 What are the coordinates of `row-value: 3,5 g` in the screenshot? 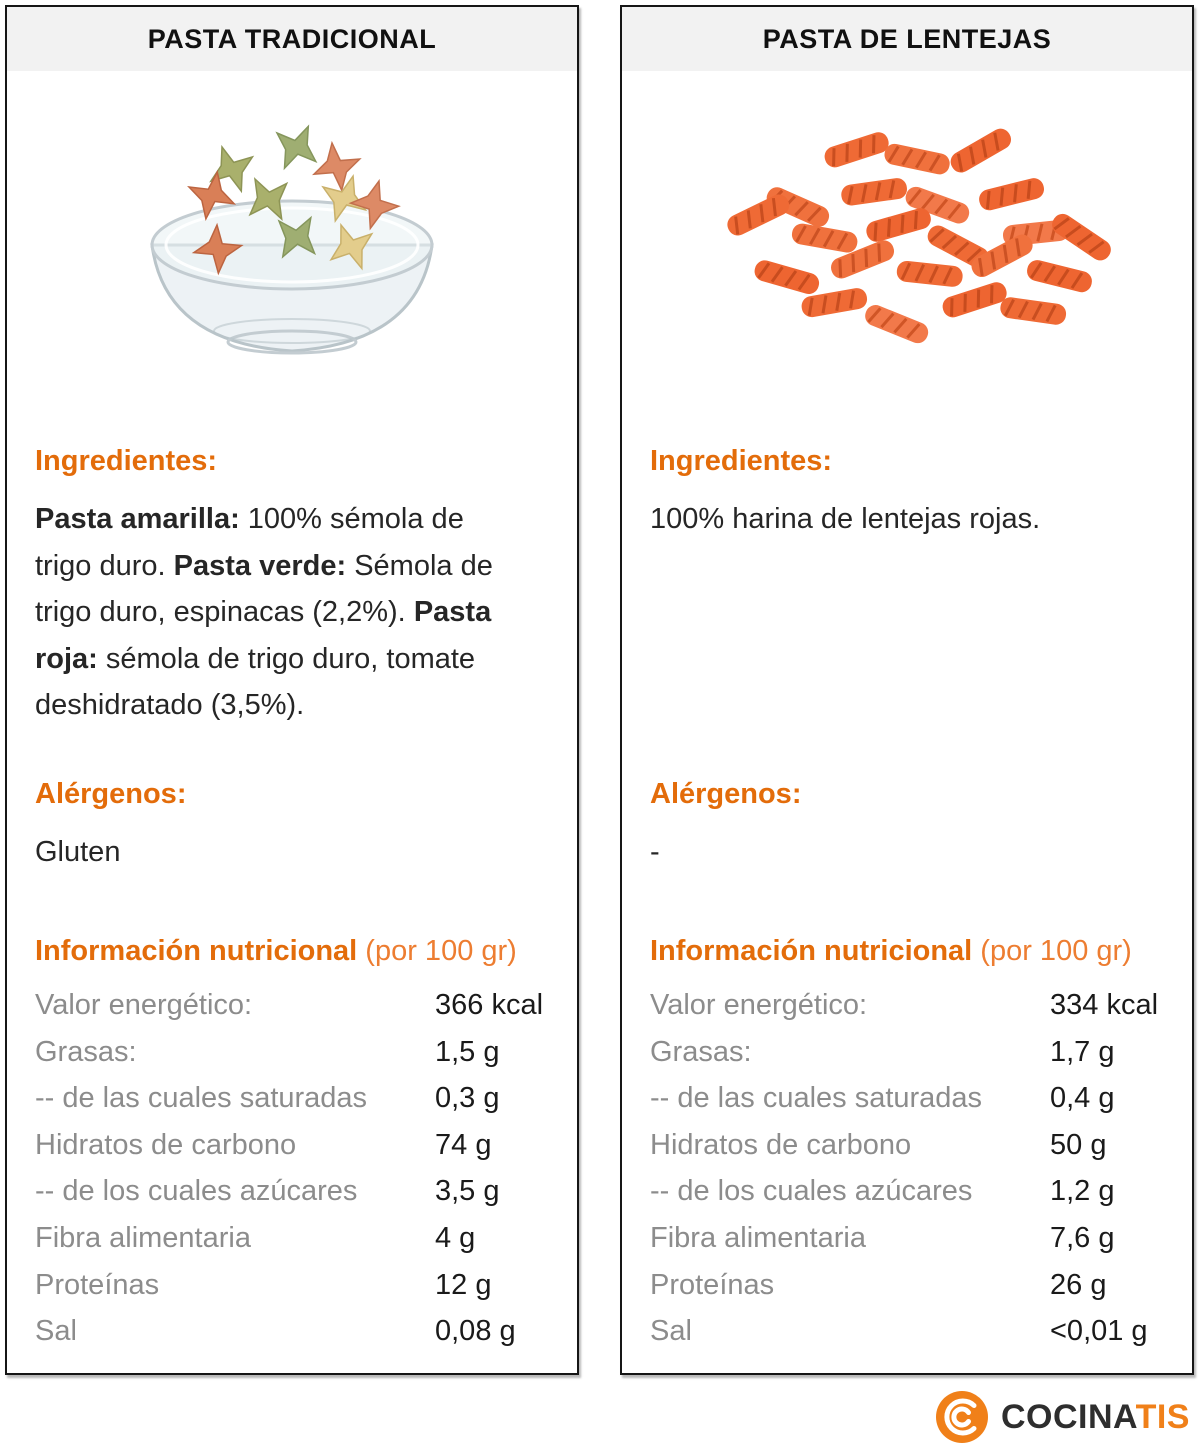 It's located at (467, 1191).